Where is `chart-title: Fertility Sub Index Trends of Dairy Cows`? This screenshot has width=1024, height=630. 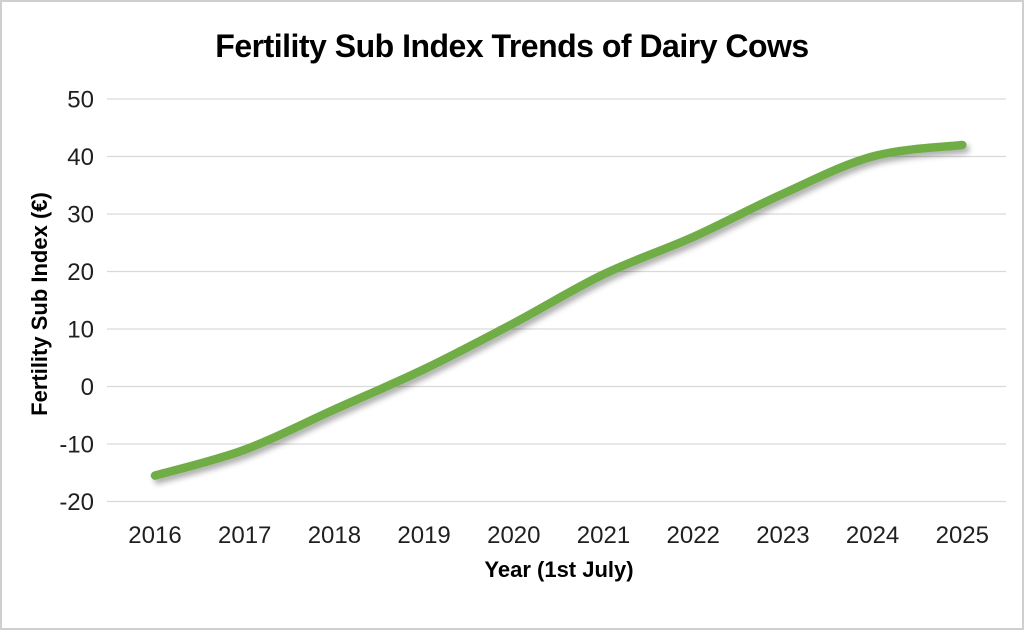
chart-title: Fertility Sub Index Trends of Dairy Cows is located at coordinates (512, 46).